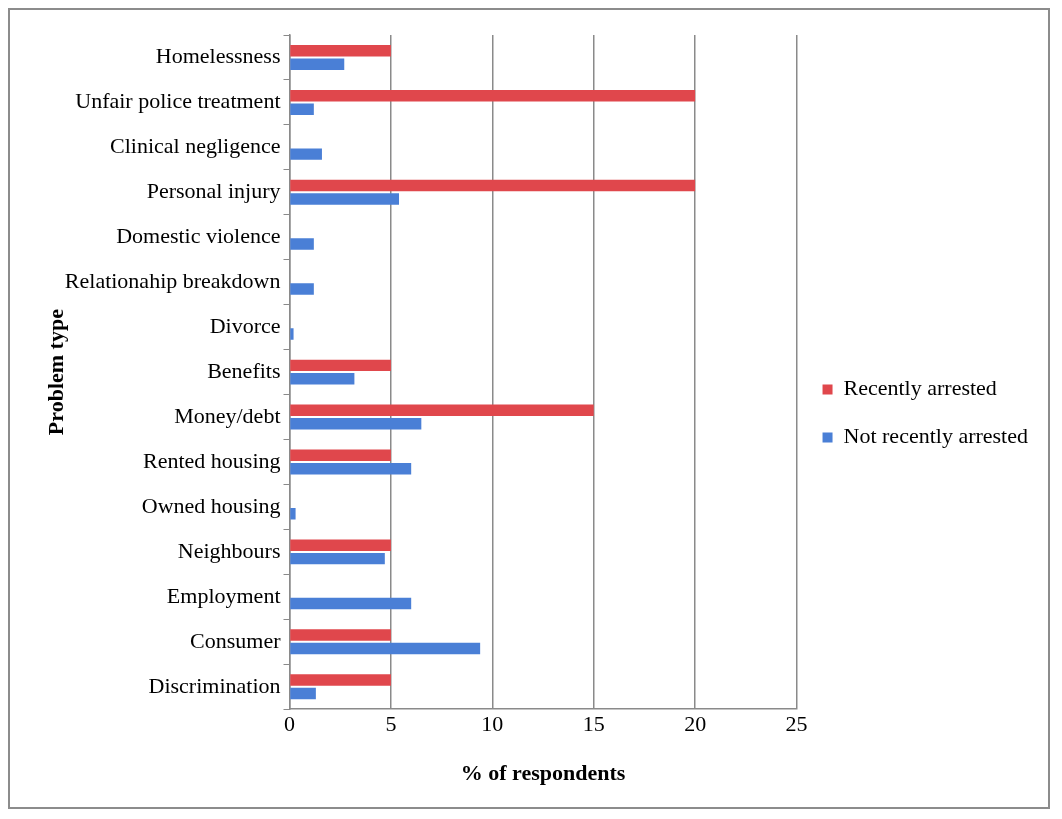 The height and width of the screenshot is (819, 1062). I want to click on y-tick-label: Personal injury, so click(213, 191).